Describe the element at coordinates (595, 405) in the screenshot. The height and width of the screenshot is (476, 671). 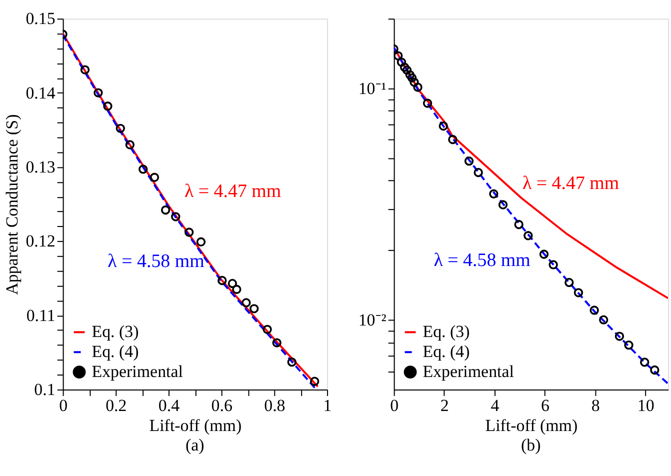
I see `x-tick-label: 8` at that location.